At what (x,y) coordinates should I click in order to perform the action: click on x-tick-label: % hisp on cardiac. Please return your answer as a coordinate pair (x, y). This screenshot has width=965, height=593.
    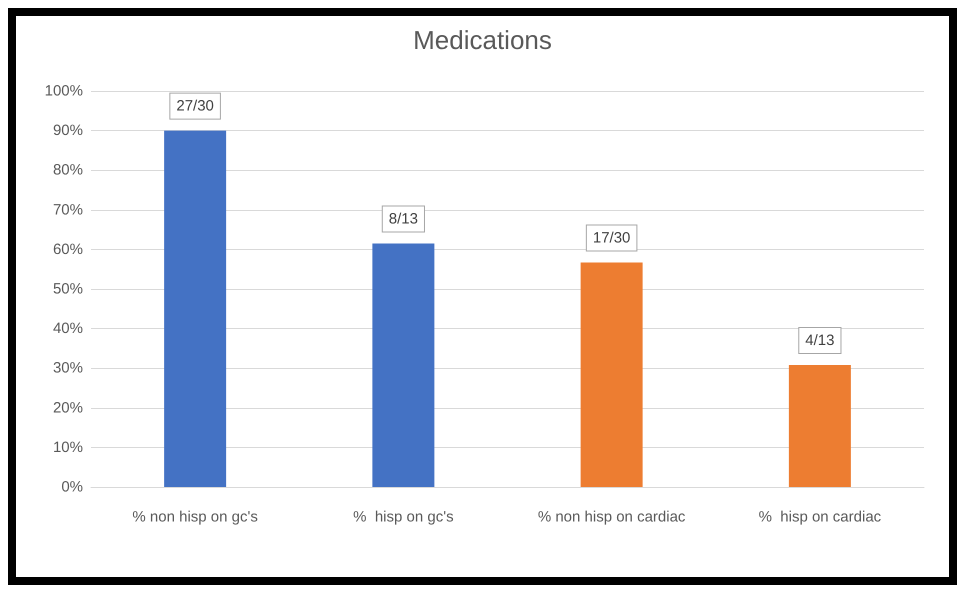
    Looking at the image, I should click on (820, 517).